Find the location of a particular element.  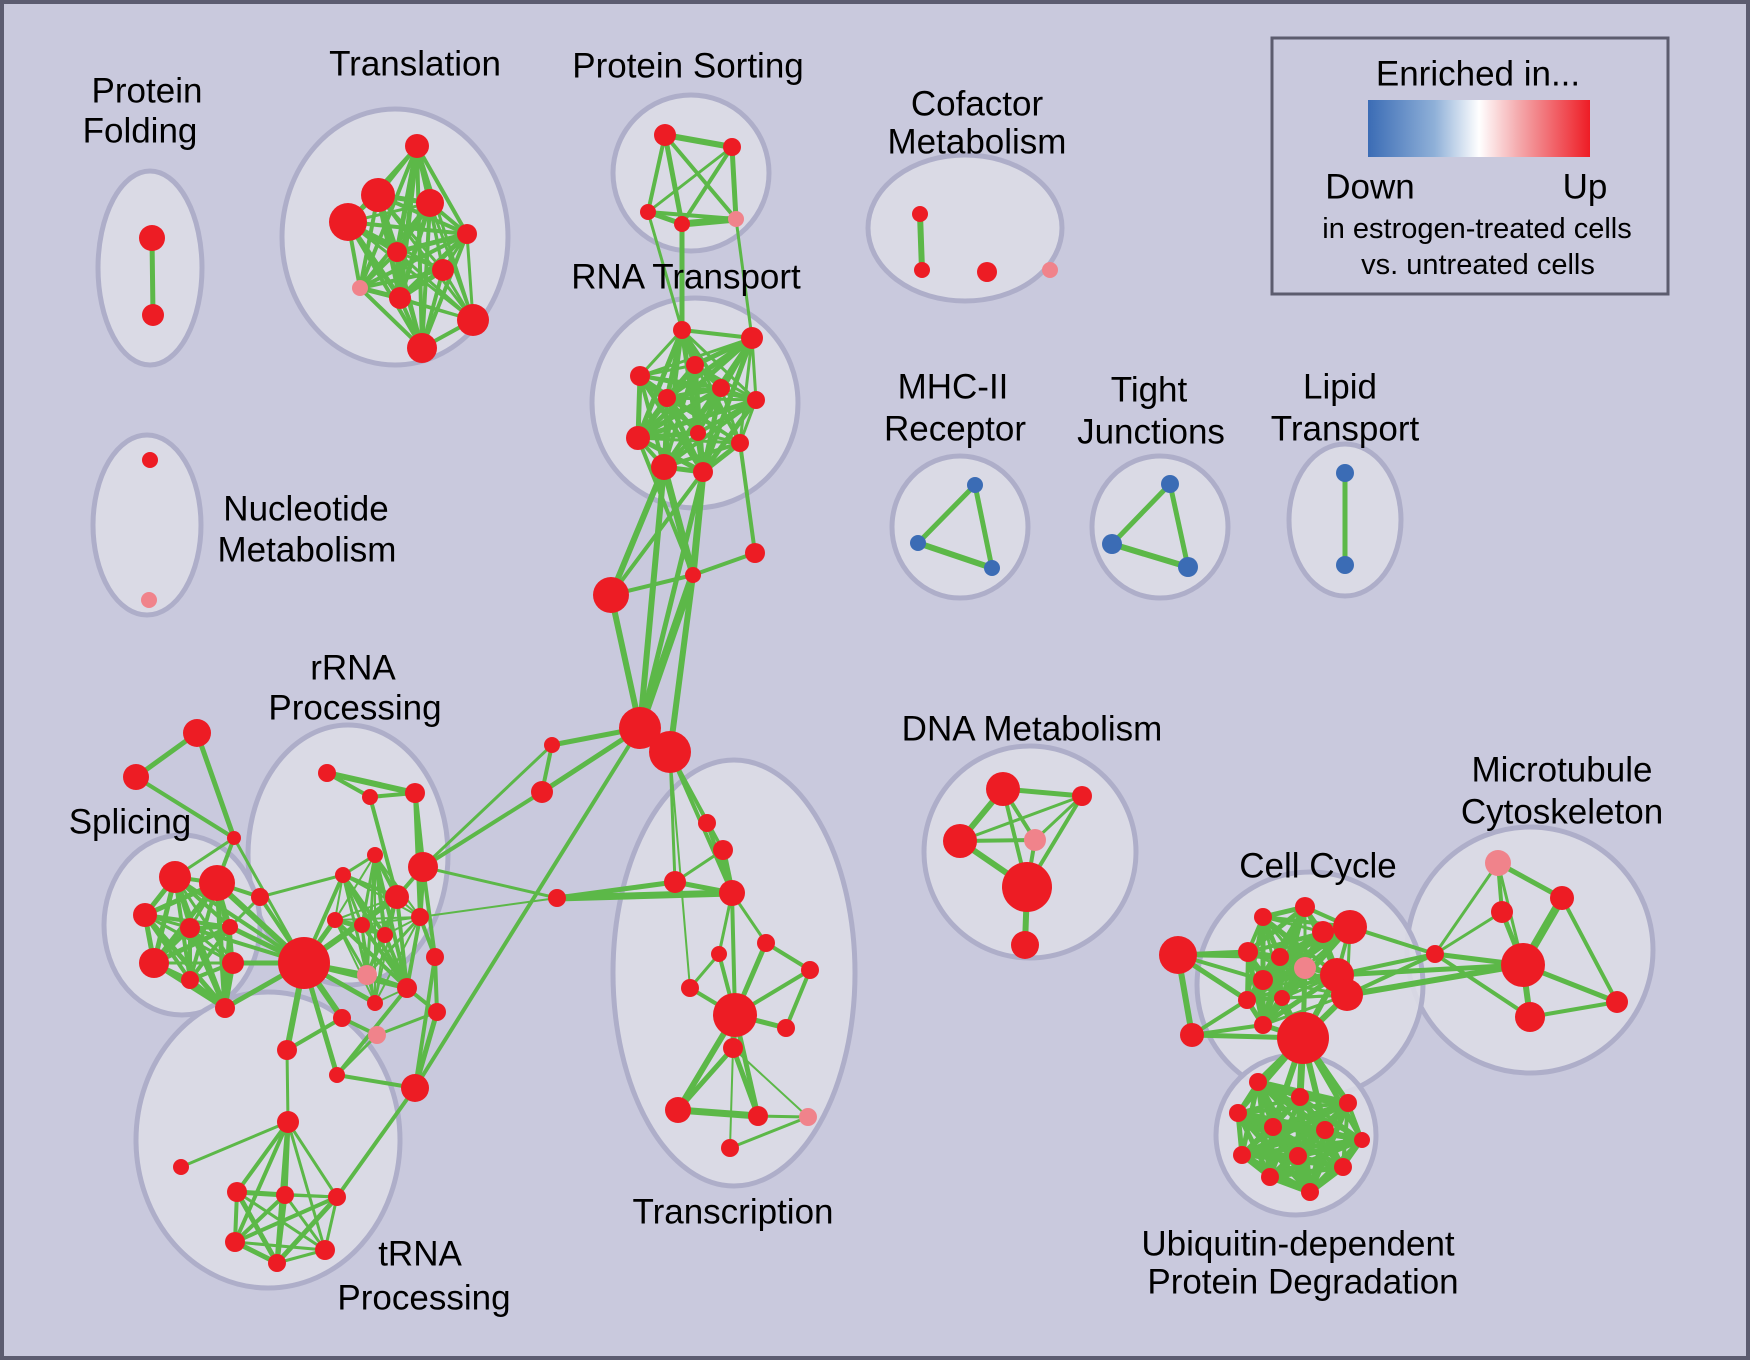

edge-rr6-rr13 is located at coordinates (402, 942).